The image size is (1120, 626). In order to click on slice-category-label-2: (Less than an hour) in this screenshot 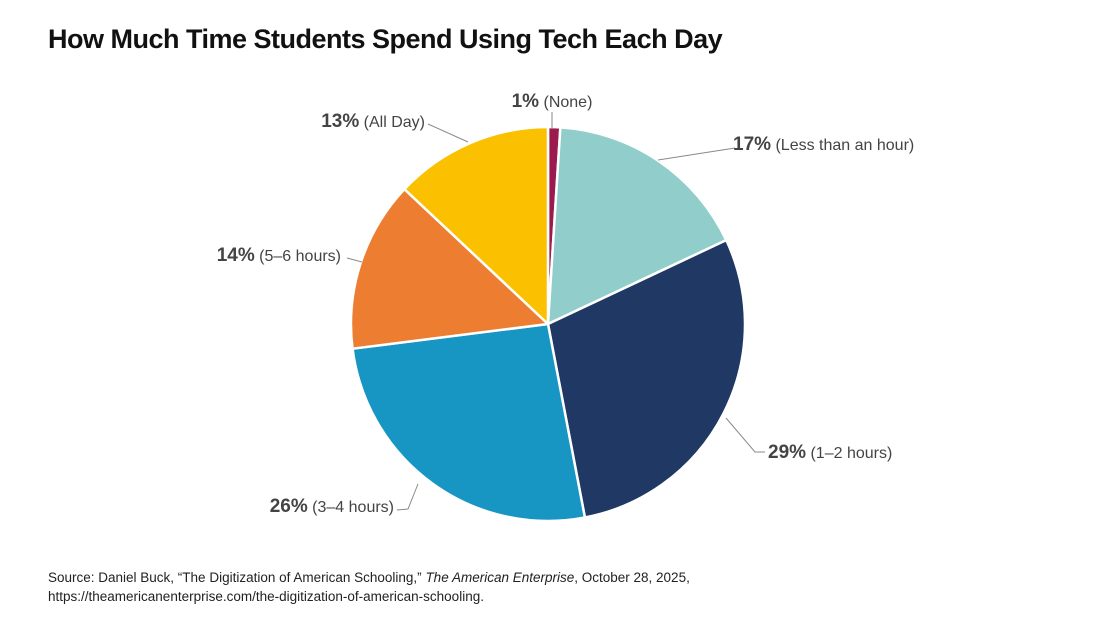, I will do `click(842, 145)`.